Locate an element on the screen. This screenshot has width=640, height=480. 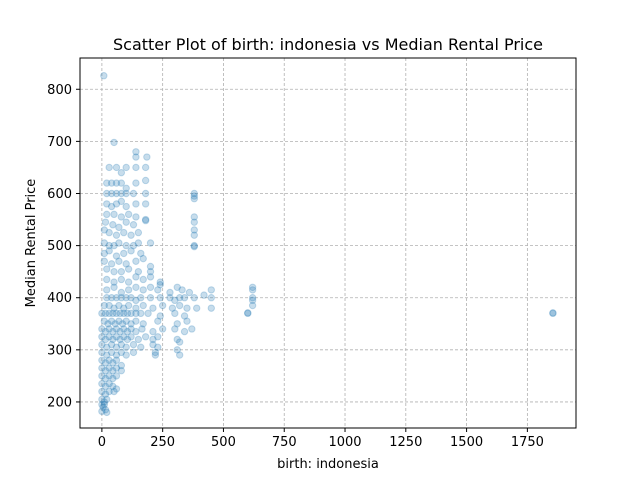
x-tick-label: 1750 is located at coordinates (527, 442).